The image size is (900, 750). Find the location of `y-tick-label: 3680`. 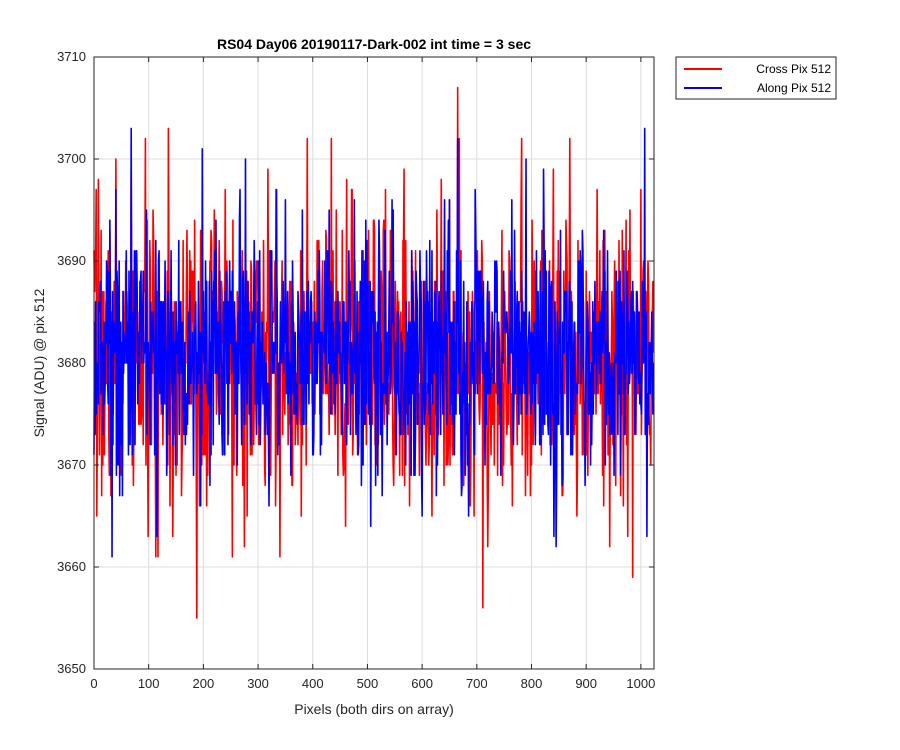

y-tick-label: 3680 is located at coordinates (71, 362).